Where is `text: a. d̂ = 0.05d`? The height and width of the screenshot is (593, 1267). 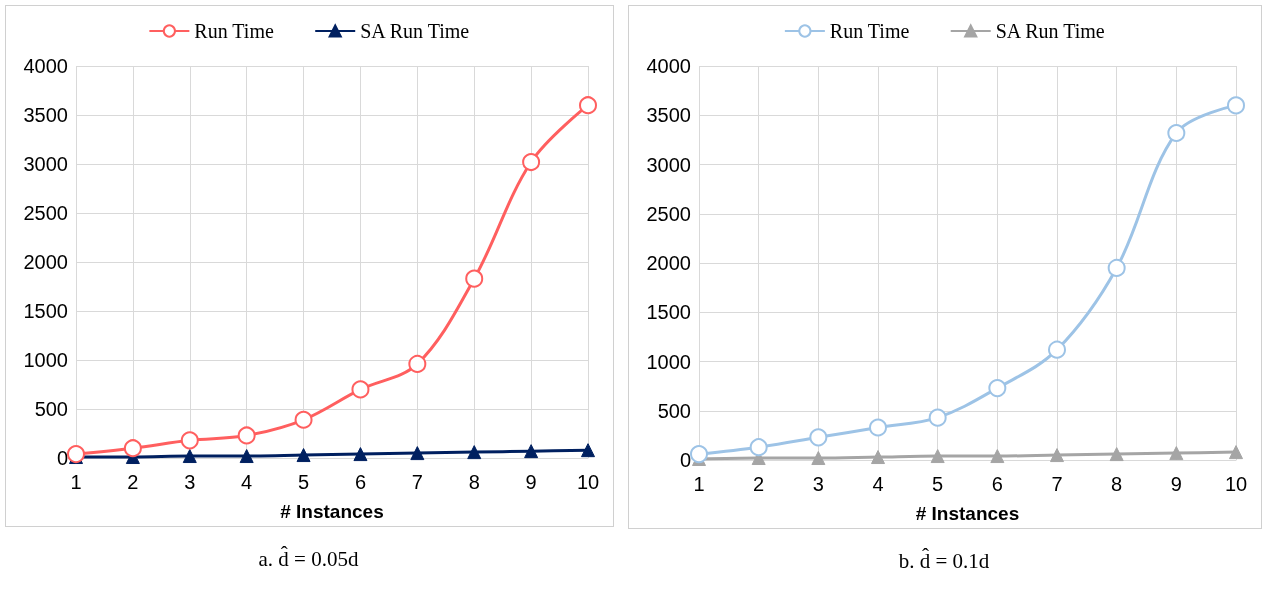
text: a. d̂ = 0.05d is located at coordinates (308, 559).